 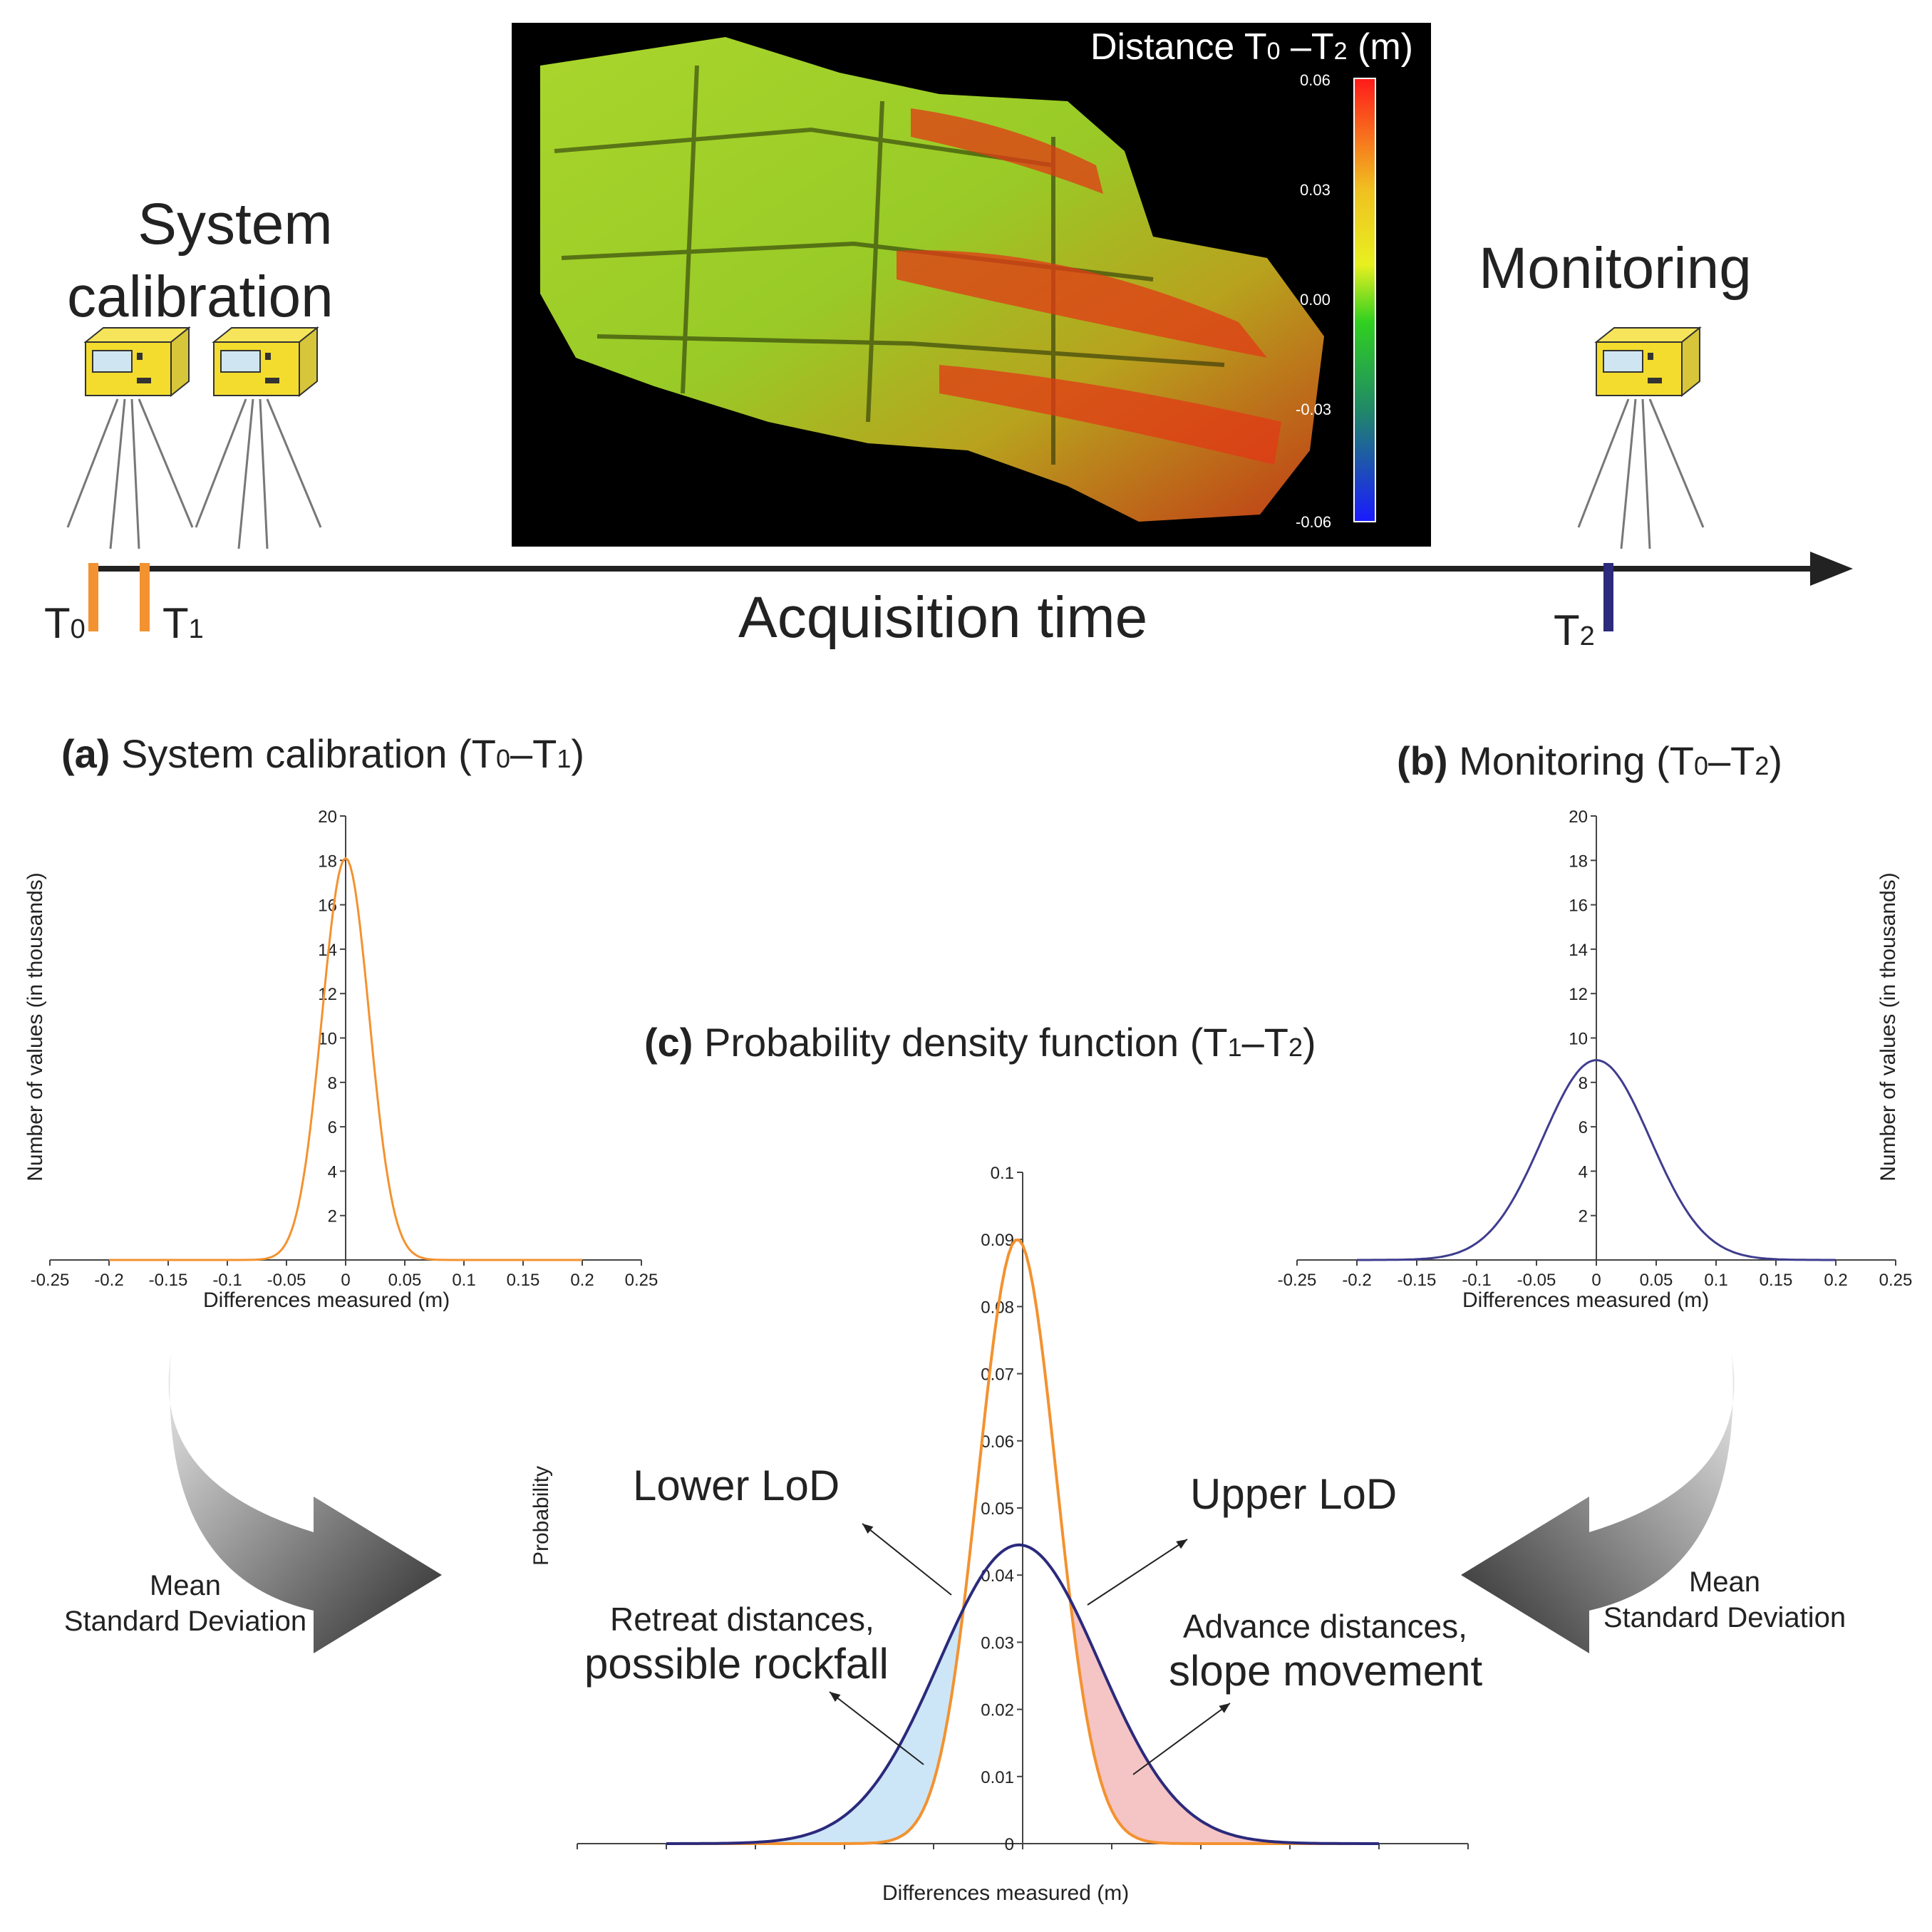 What do you see at coordinates (1724, 1599) in the screenshot?
I see `right-stats: Mean Standard Deviation` at bounding box center [1724, 1599].